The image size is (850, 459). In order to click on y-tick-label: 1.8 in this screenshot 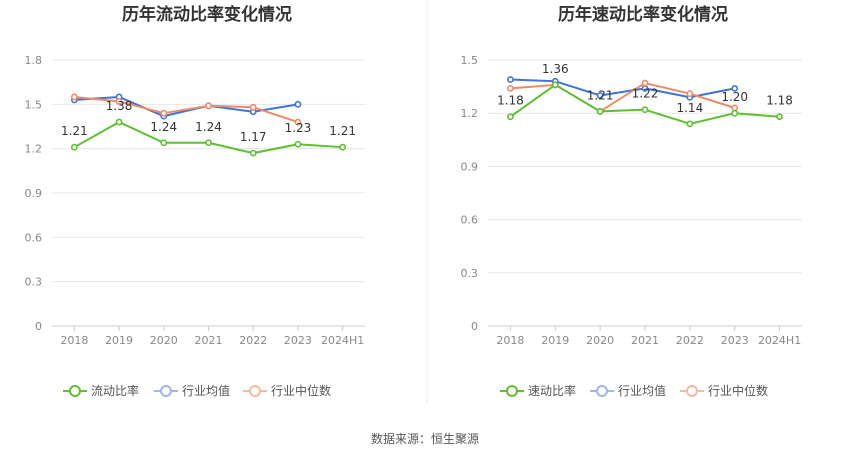, I will do `click(34, 60)`.